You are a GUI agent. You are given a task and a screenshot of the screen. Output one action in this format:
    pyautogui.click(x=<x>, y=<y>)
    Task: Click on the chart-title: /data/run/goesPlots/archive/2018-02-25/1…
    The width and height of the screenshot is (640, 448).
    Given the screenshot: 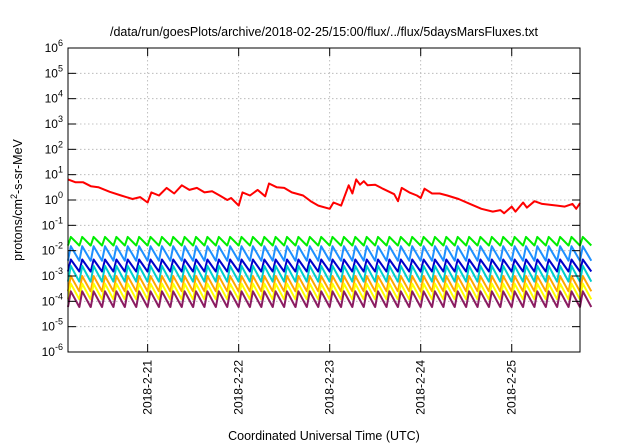 What is the action you would take?
    pyautogui.click(x=324, y=32)
    